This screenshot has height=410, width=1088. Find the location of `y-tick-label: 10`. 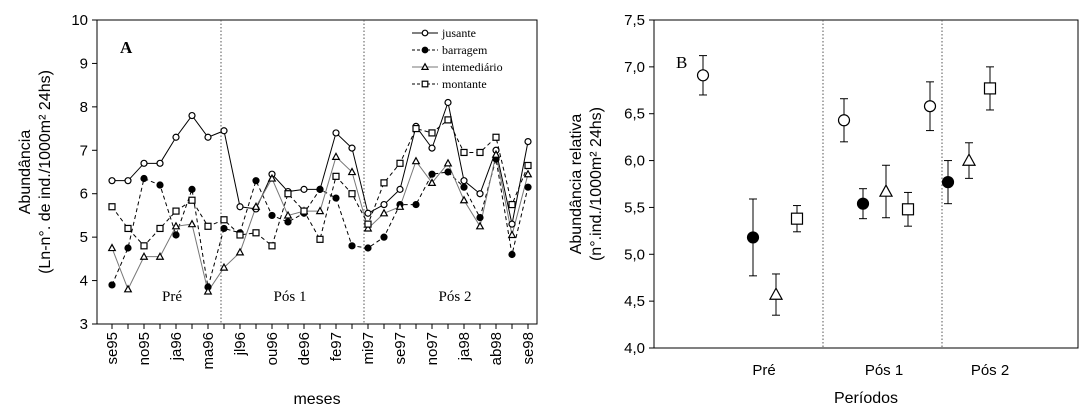

y-tick-label: 10 is located at coordinates (79, 20).